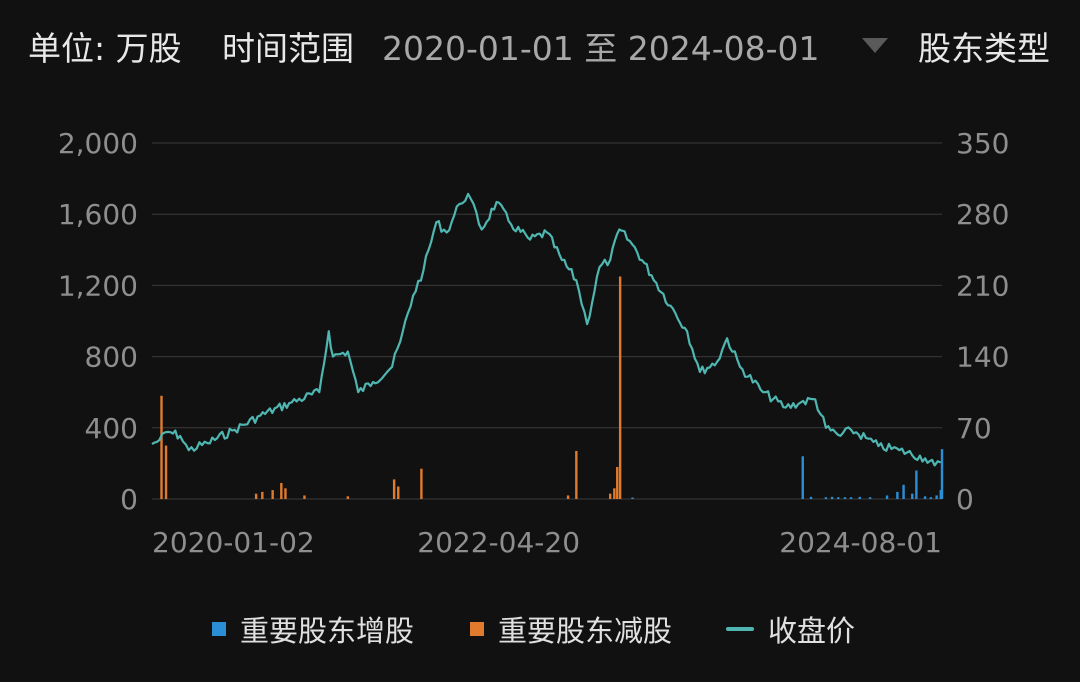  I want to click on time-range-label: 时间范围, so click(288, 48).